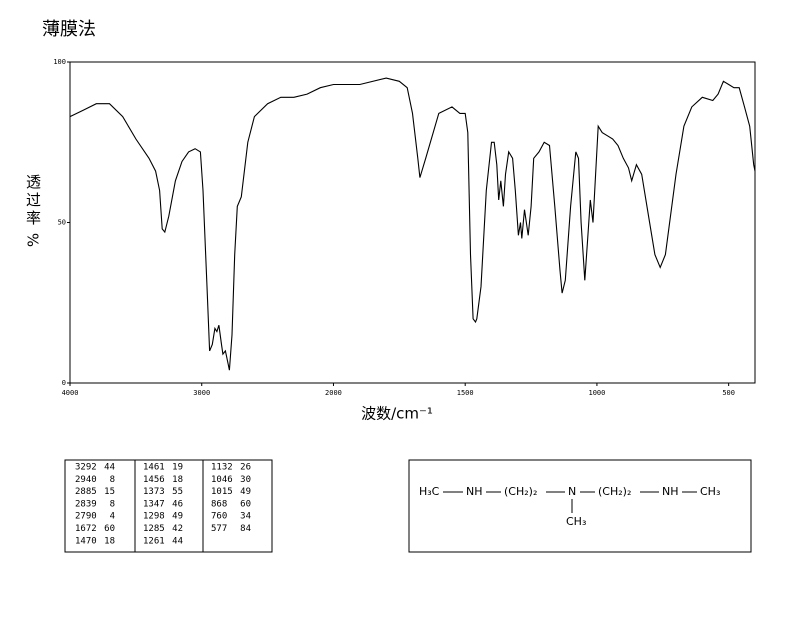  Describe the element at coordinates (596, 393) in the screenshot. I see `x-tick-label: 1000` at that location.